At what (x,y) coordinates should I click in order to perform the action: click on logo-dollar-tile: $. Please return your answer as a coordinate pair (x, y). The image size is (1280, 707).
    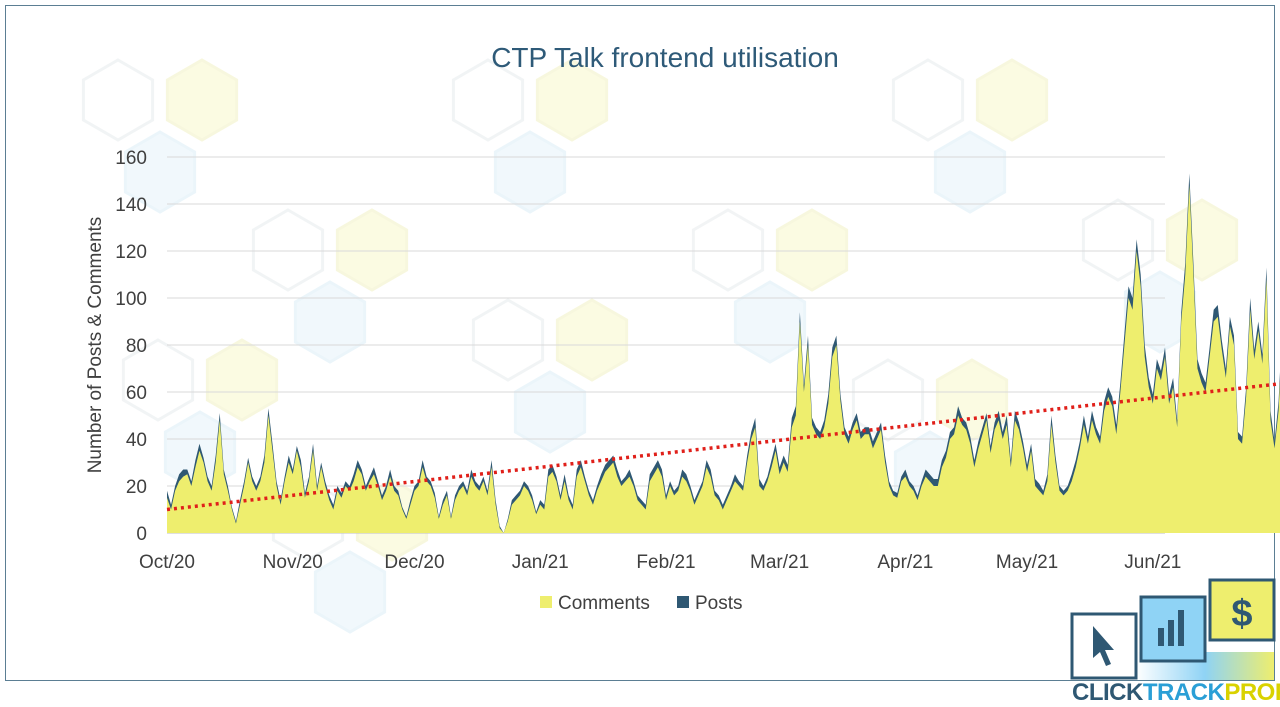
    Looking at the image, I should click on (1242, 610).